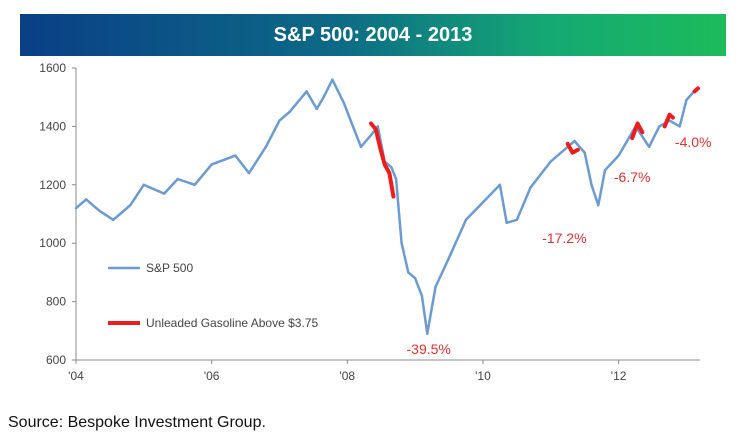 The height and width of the screenshot is (448, 750). I want to click on y-tick-label: 1000, so click(52, 243).